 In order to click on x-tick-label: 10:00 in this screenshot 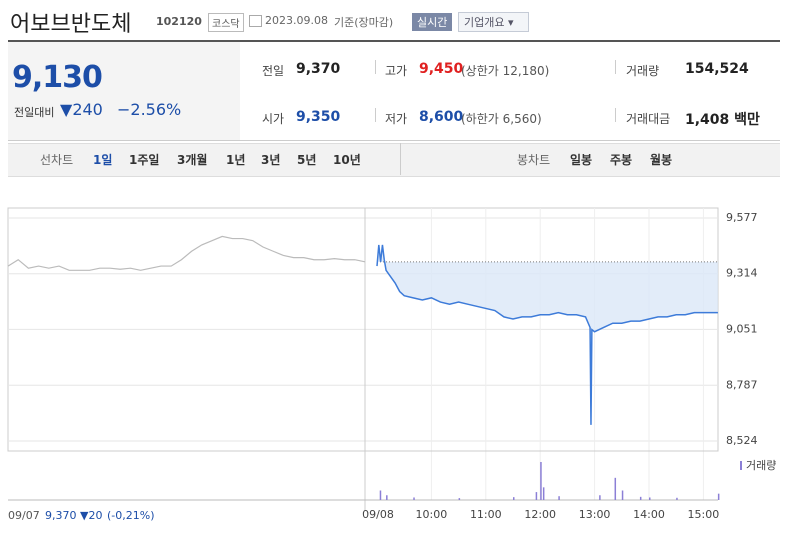, I will do `click(432, 514)`.